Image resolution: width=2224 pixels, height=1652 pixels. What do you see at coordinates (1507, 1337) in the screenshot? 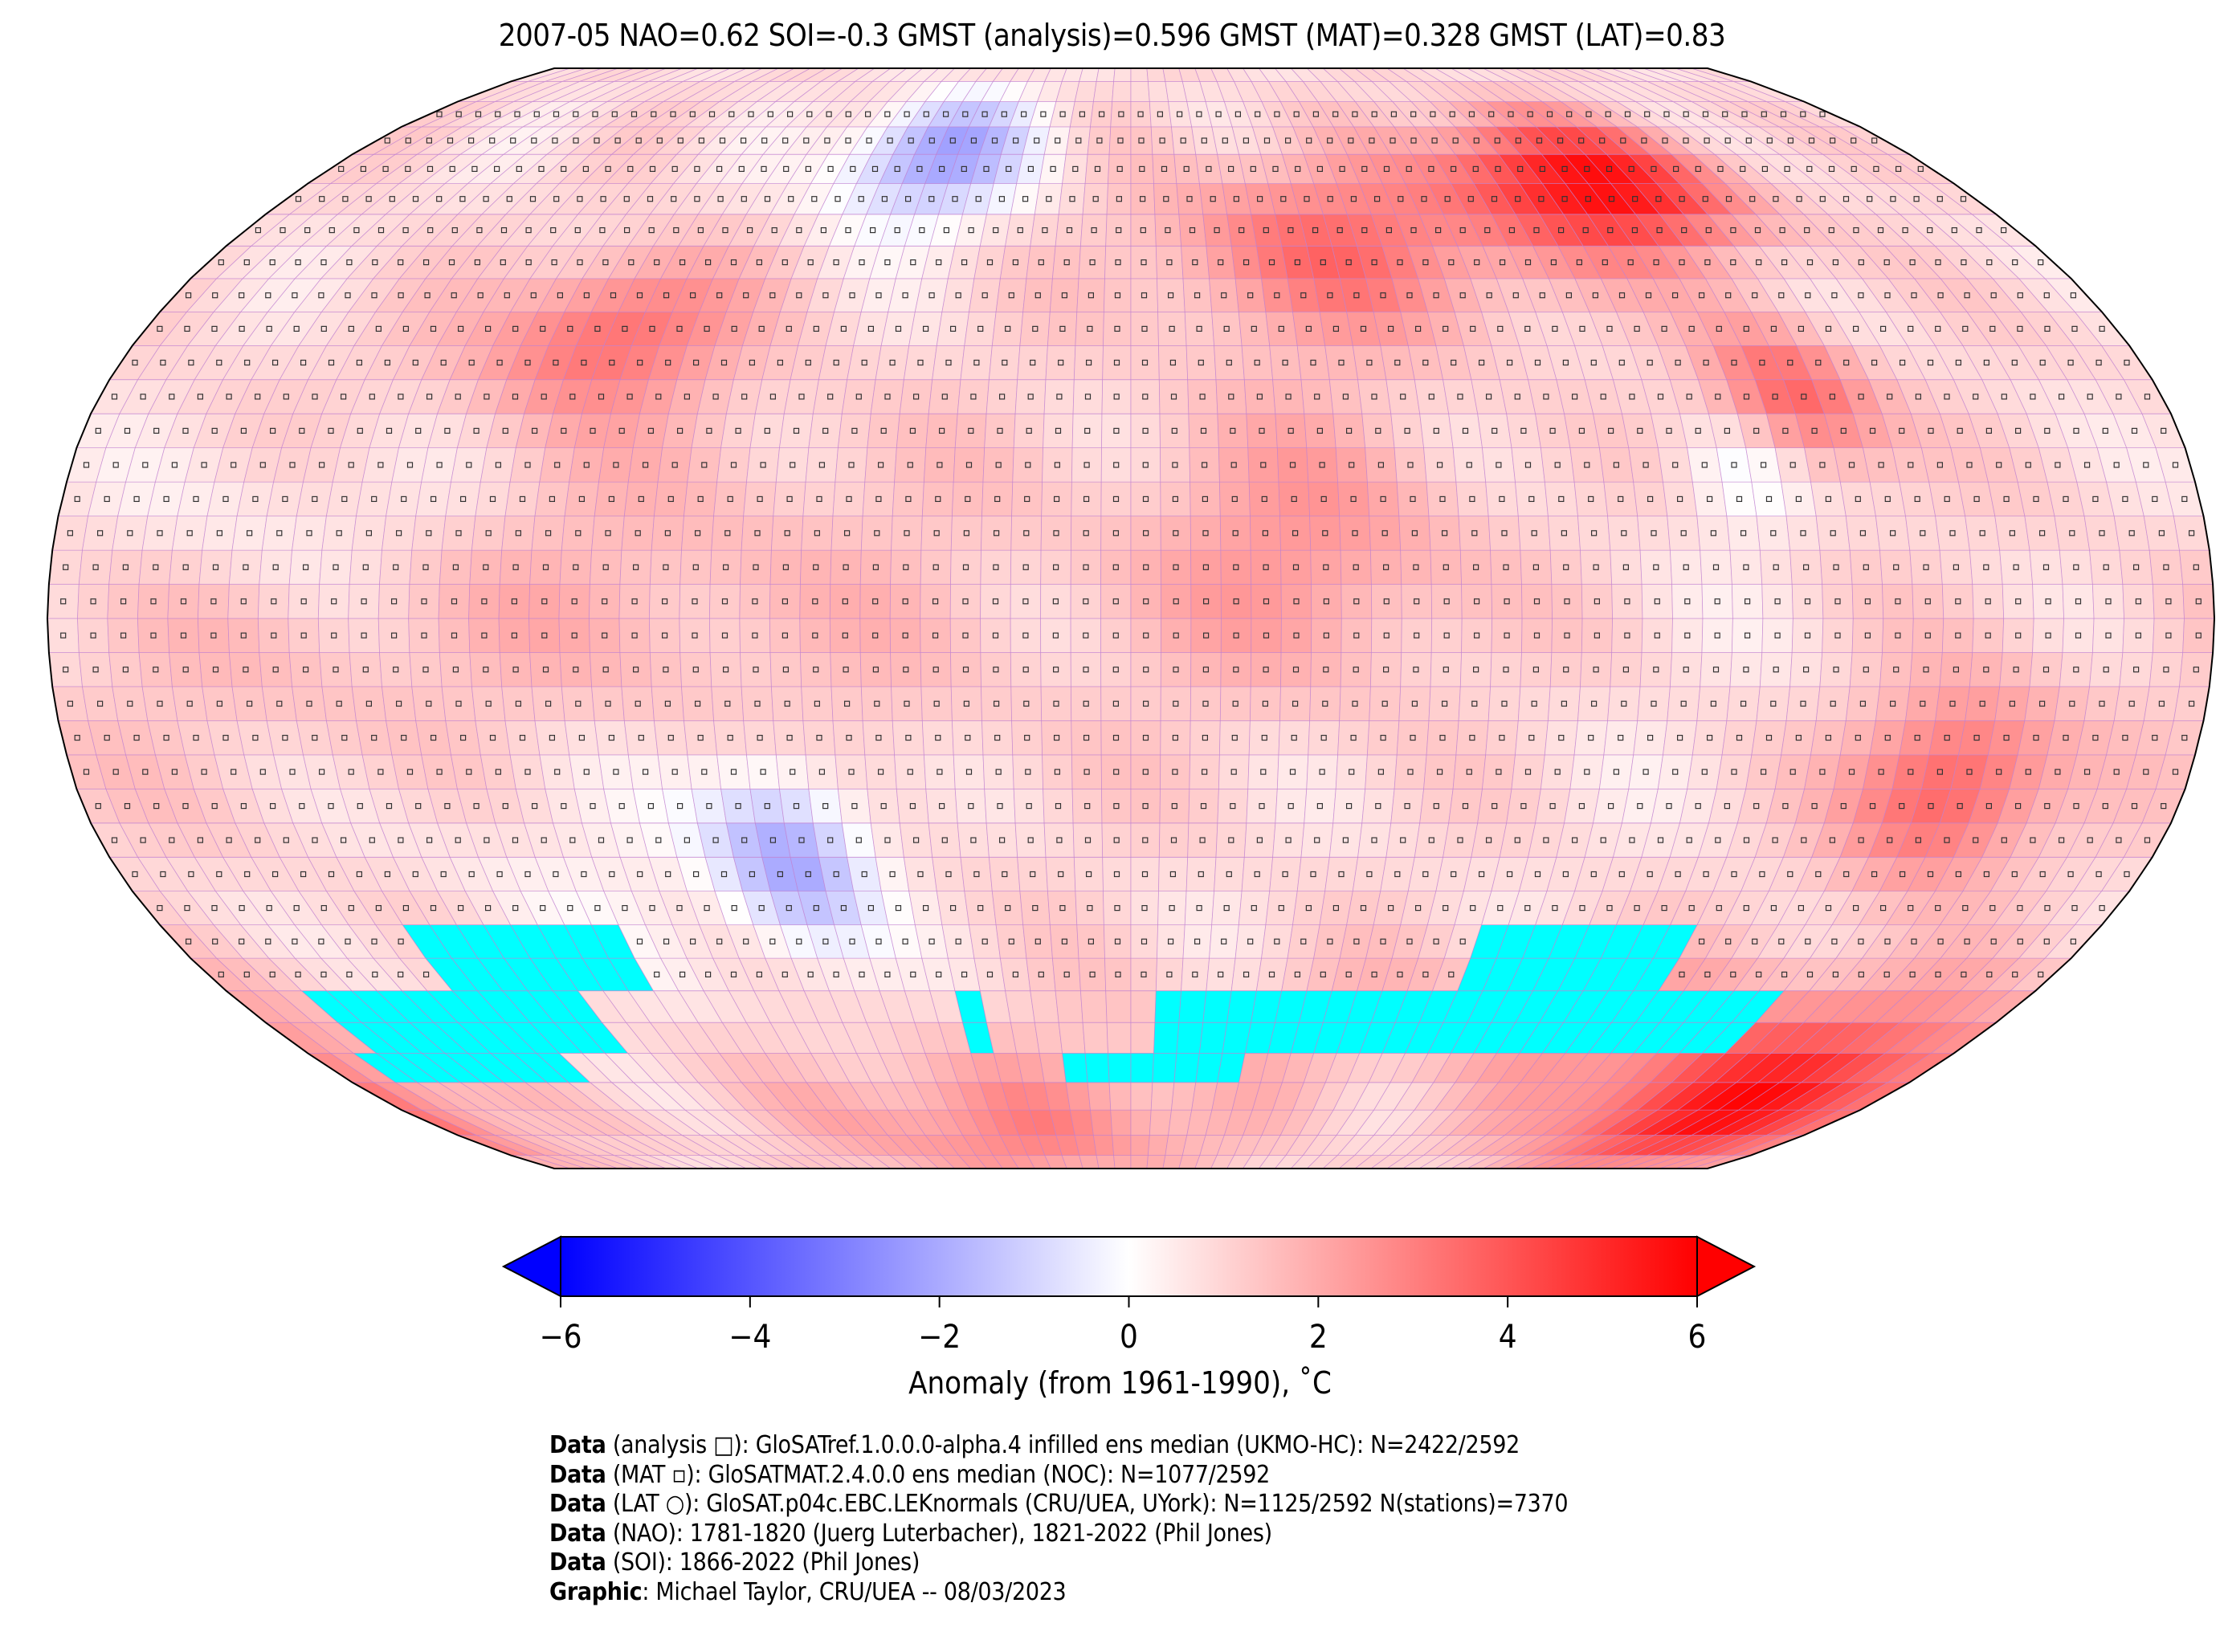
I see `colorbar-tick-label: 4` at bounding box center [1507, 1337].